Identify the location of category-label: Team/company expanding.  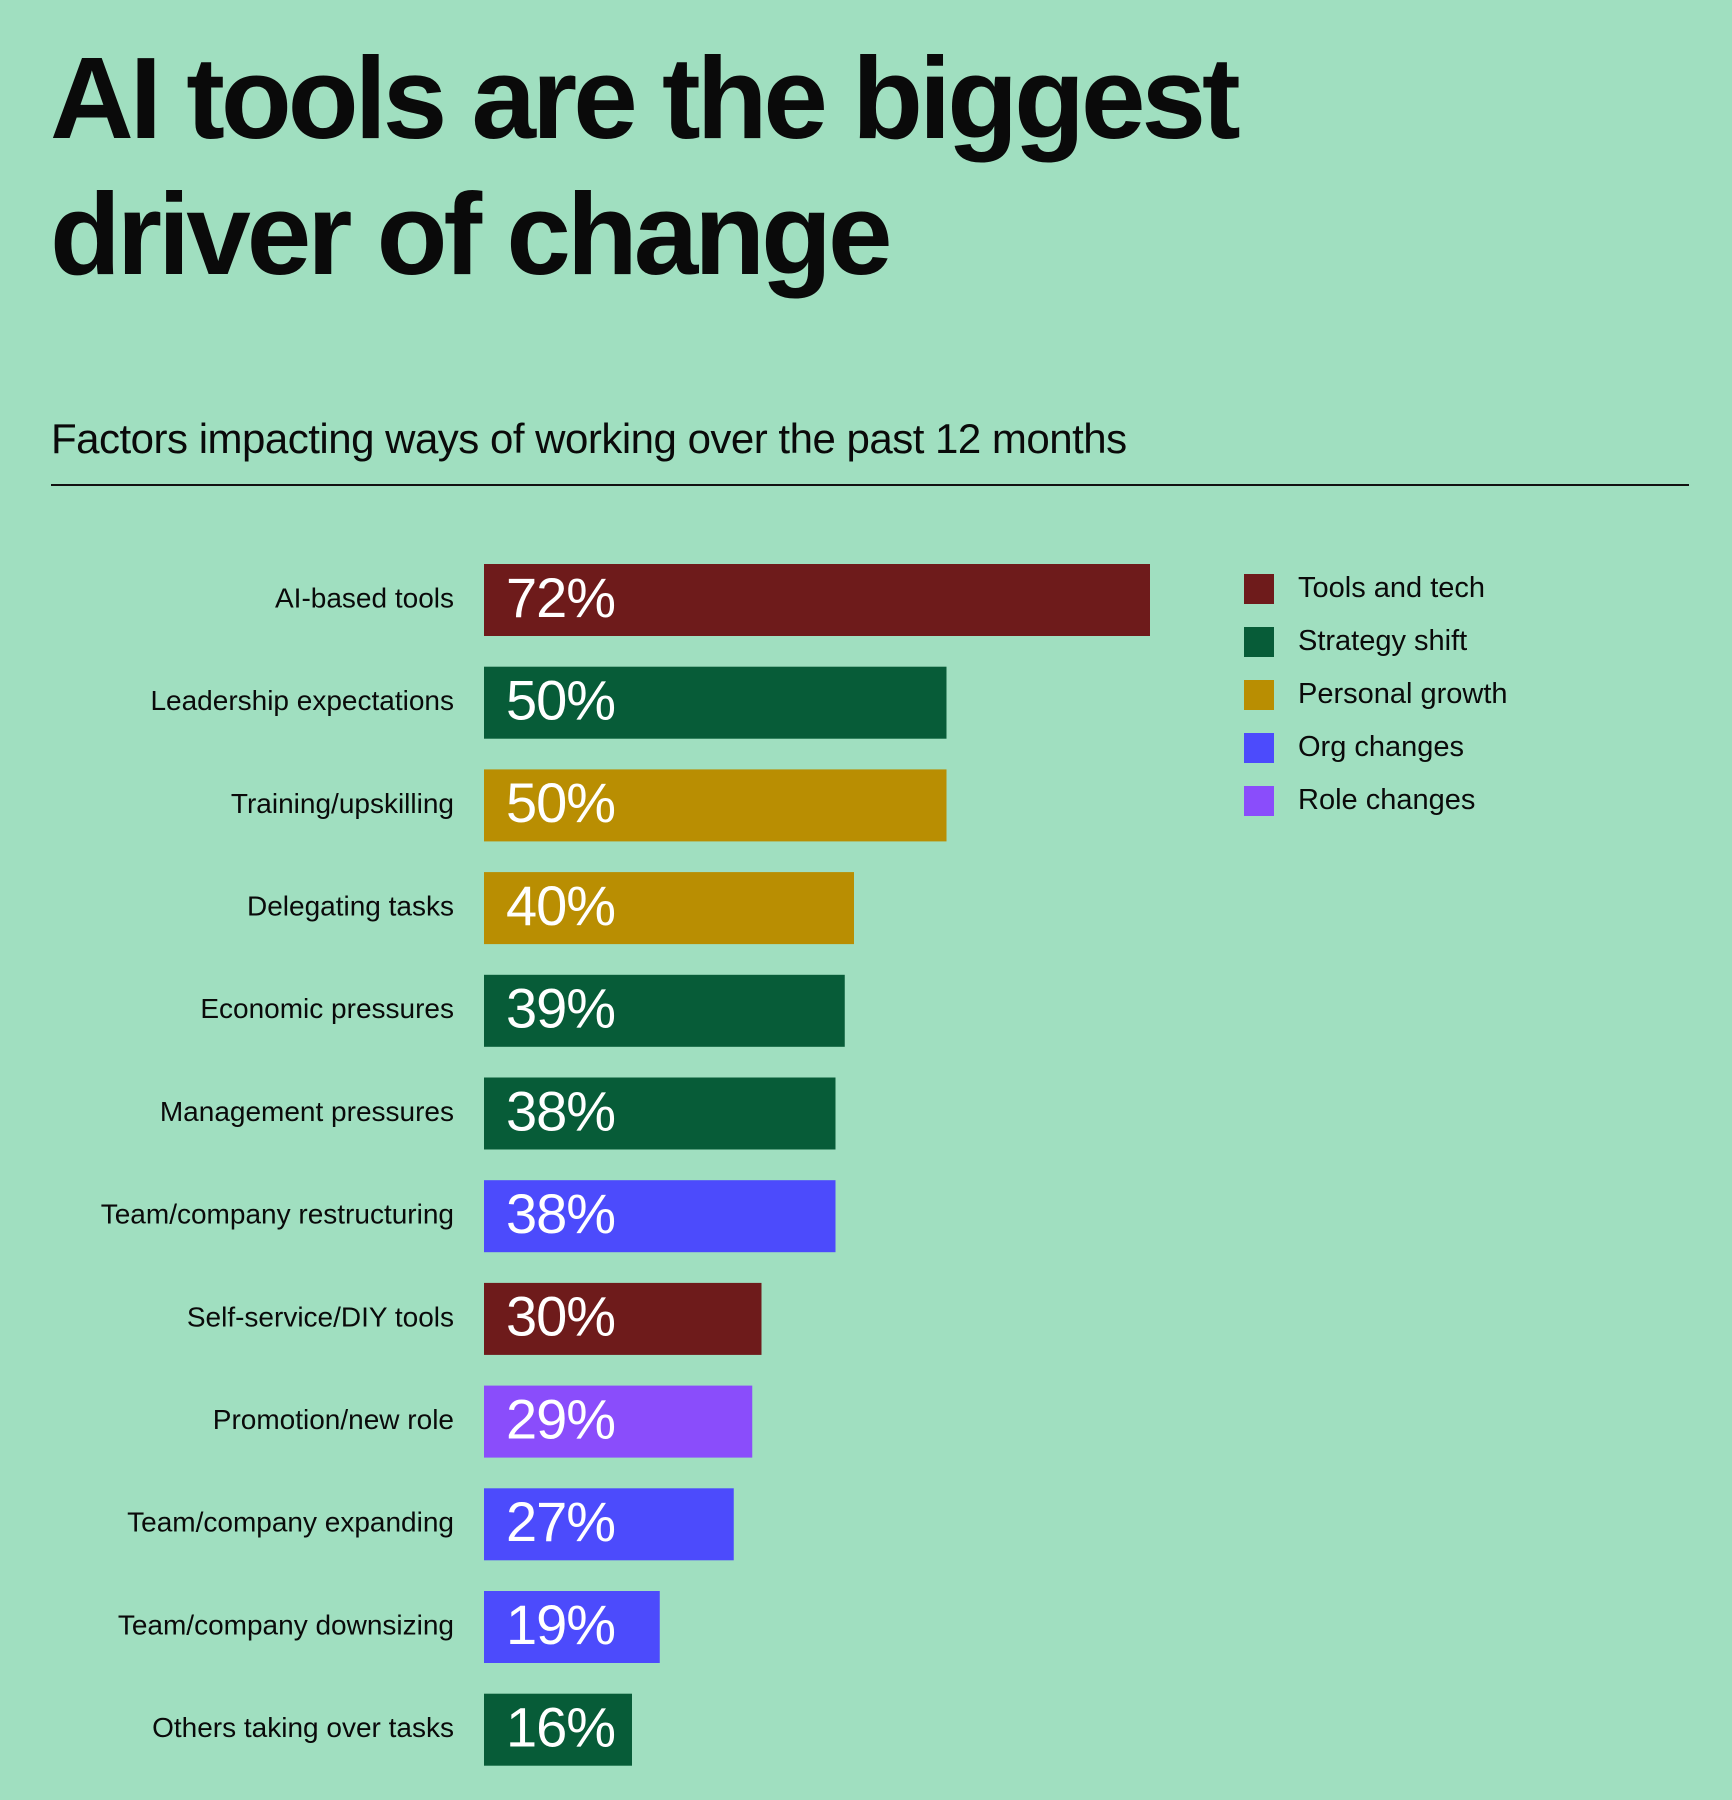
(290, 1522).